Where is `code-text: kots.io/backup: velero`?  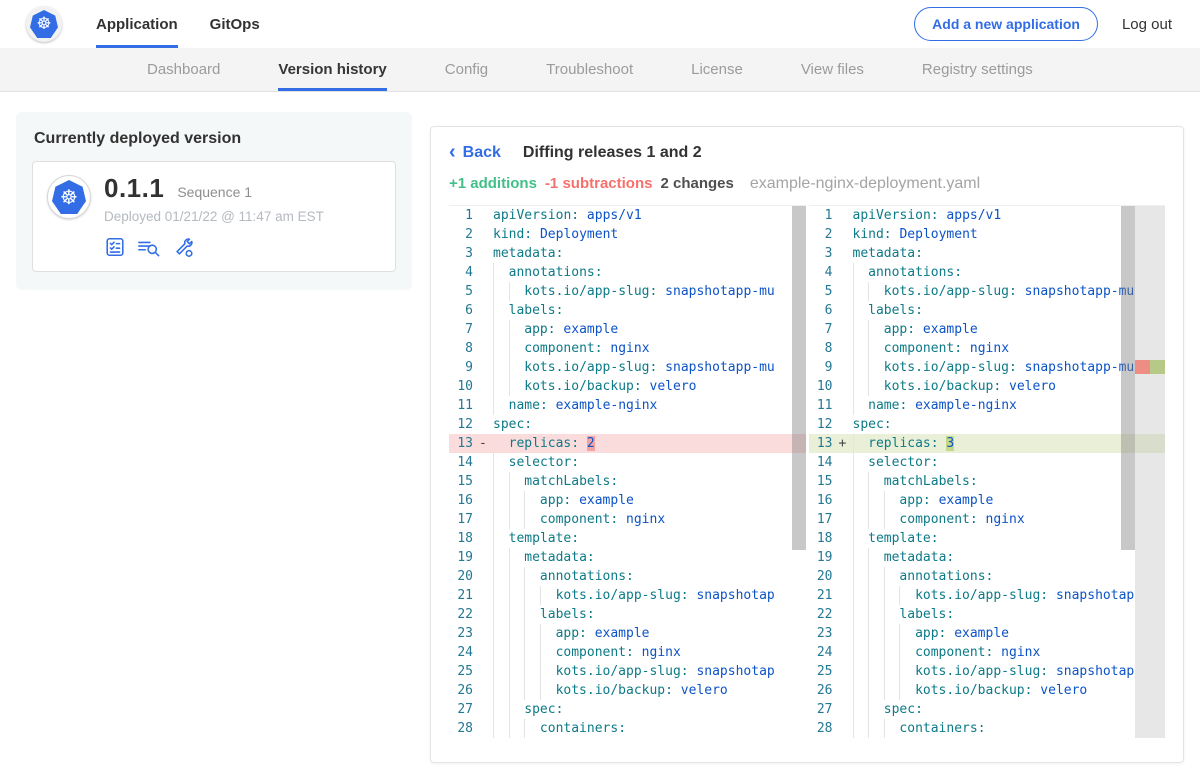
code-text: kots.io/backup: velero is located at coordinates (994, 690).